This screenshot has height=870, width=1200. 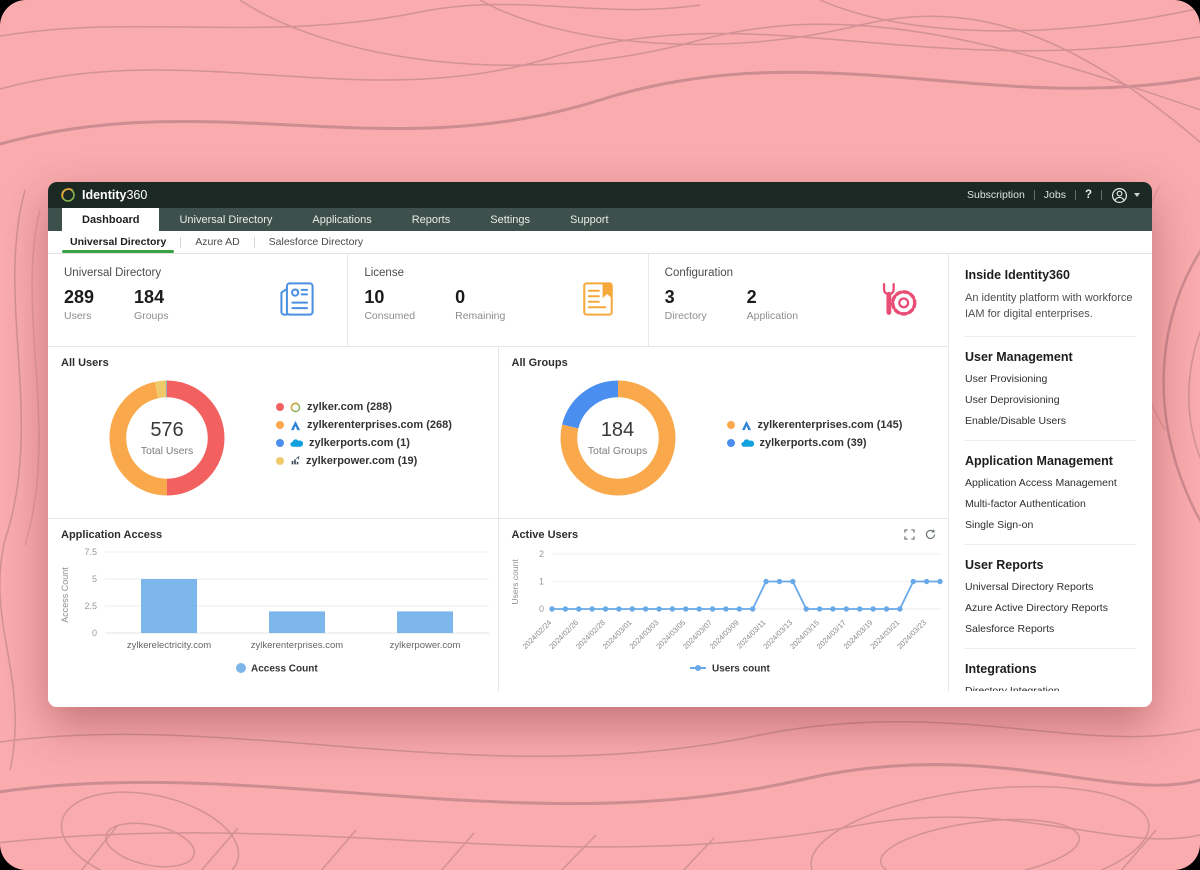 I want to click on directory-label: Directory, so click(x=685, y=316).